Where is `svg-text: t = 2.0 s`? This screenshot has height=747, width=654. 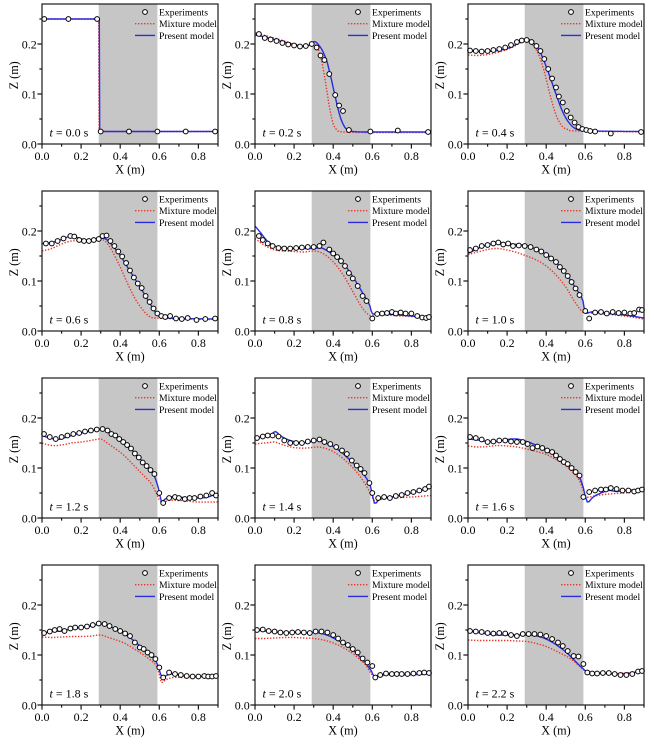 svg-text: t = 2.0 s is located at coordinates (282, 693).